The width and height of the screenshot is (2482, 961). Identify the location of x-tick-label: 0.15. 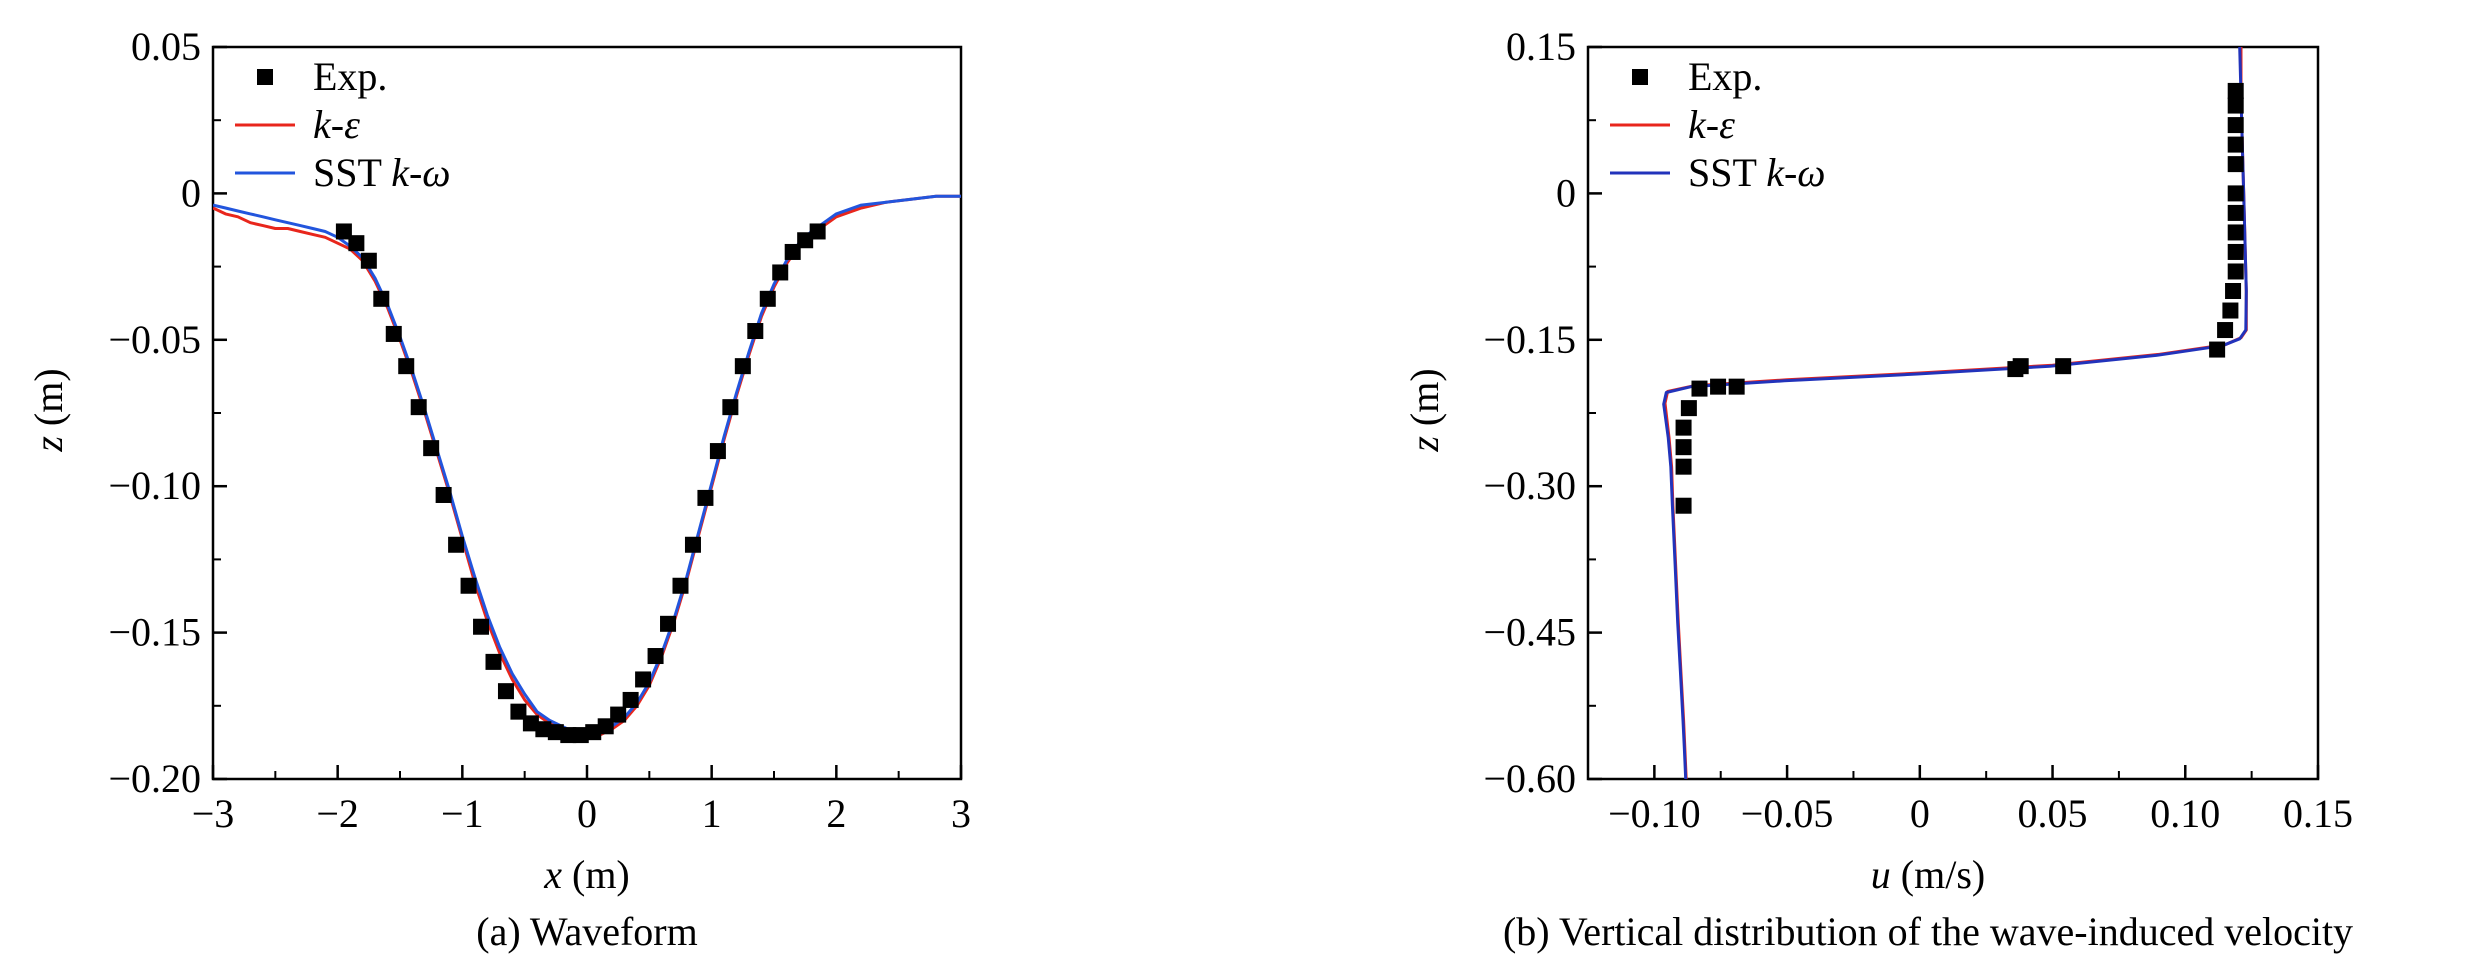
(2318, 813).